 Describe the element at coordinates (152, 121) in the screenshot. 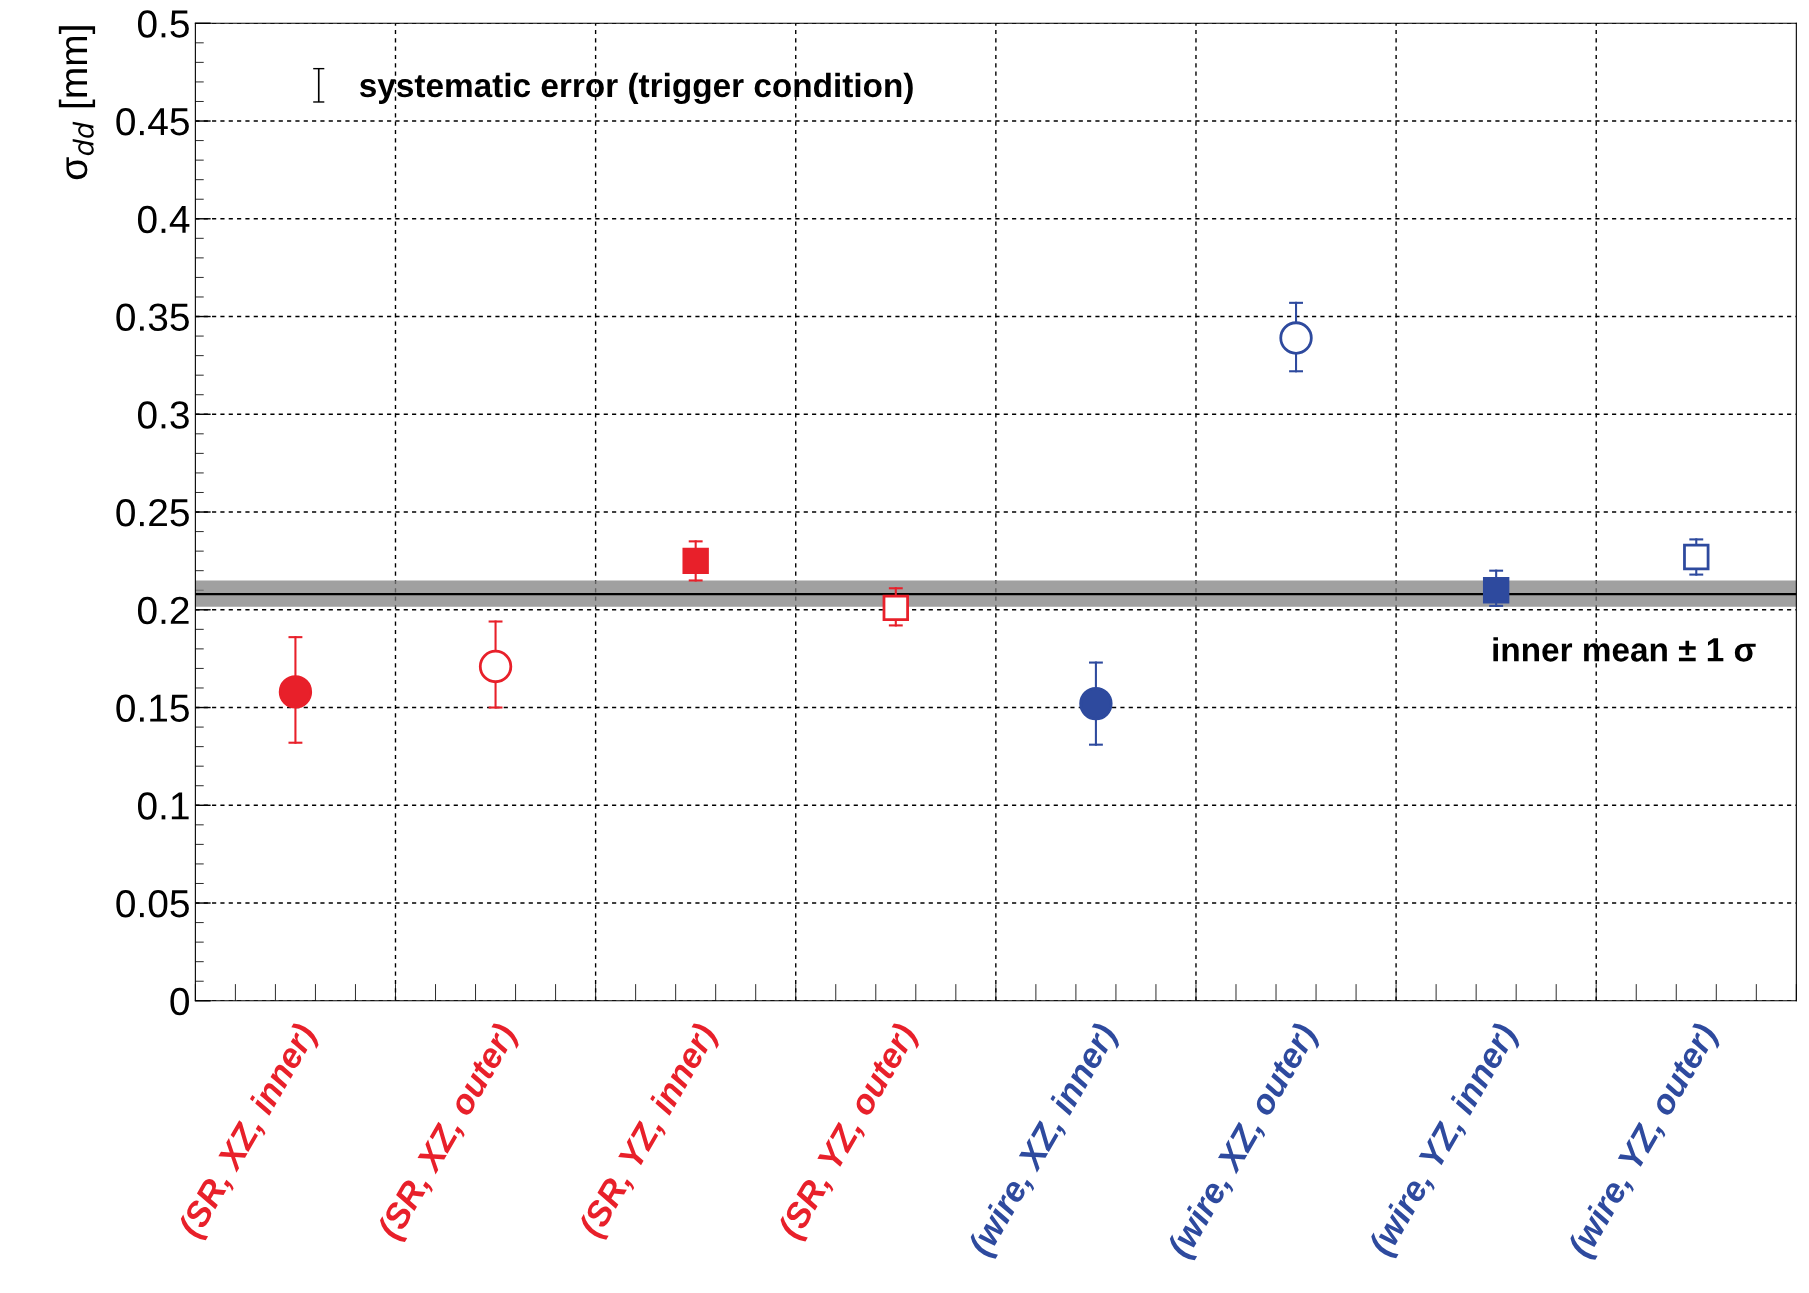

I see `y-tick-label: 0.45` at that location.